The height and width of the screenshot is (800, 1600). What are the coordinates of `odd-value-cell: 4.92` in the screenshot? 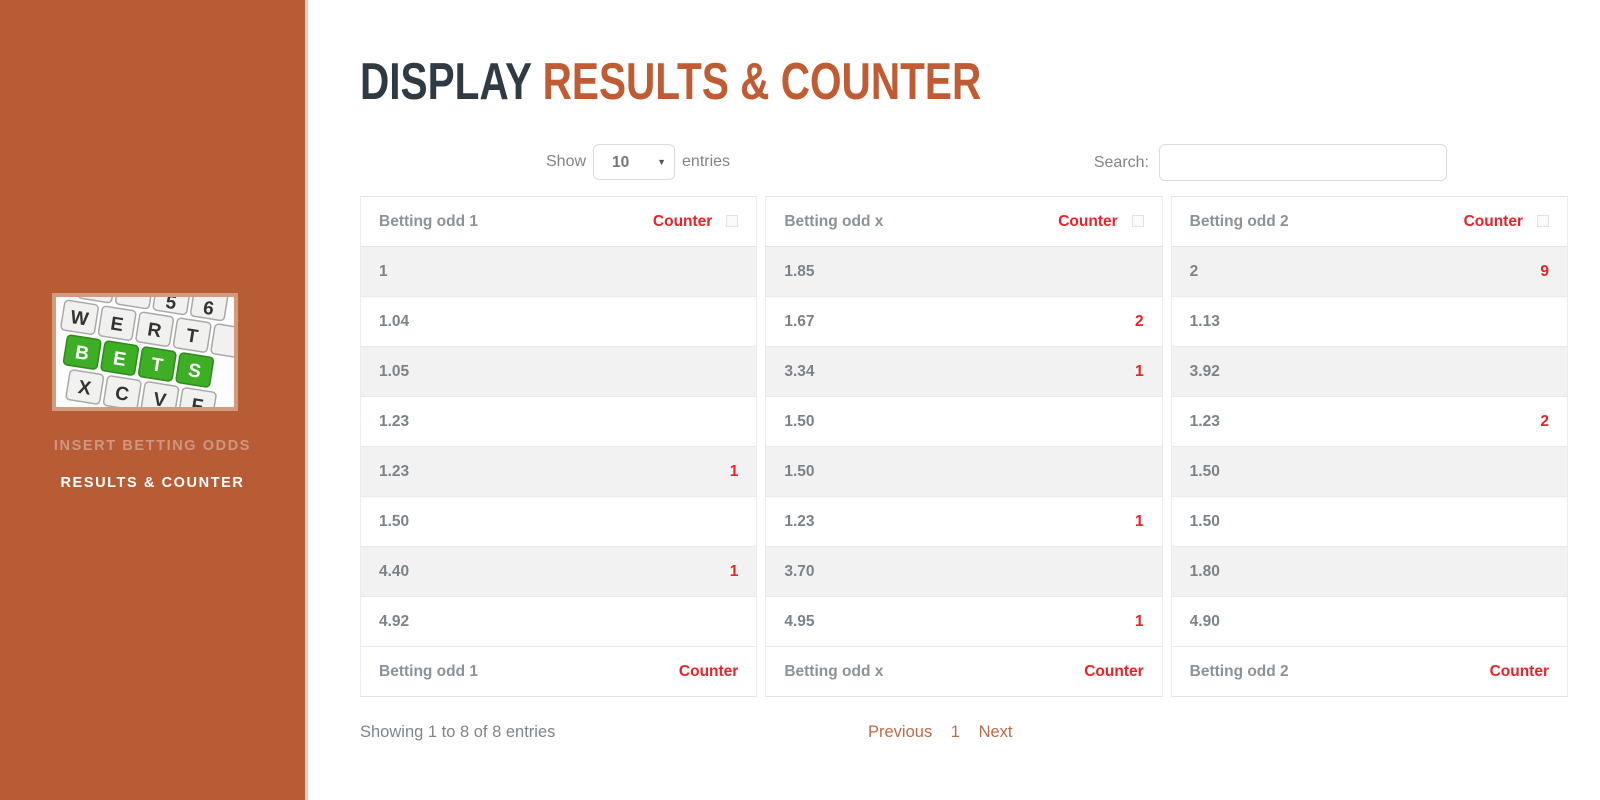 It's located at (459, 621).